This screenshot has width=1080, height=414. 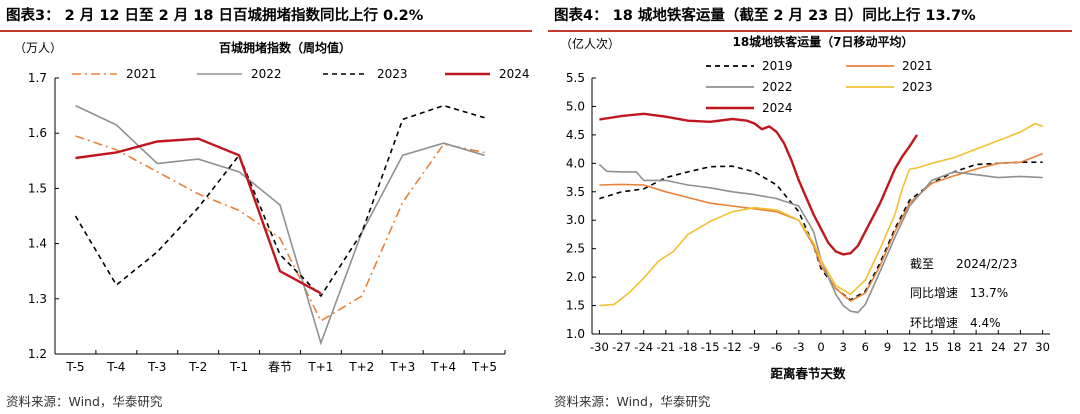 I want to click on annotation-yoy-label: 同比增速, so click(x=934, y=293).